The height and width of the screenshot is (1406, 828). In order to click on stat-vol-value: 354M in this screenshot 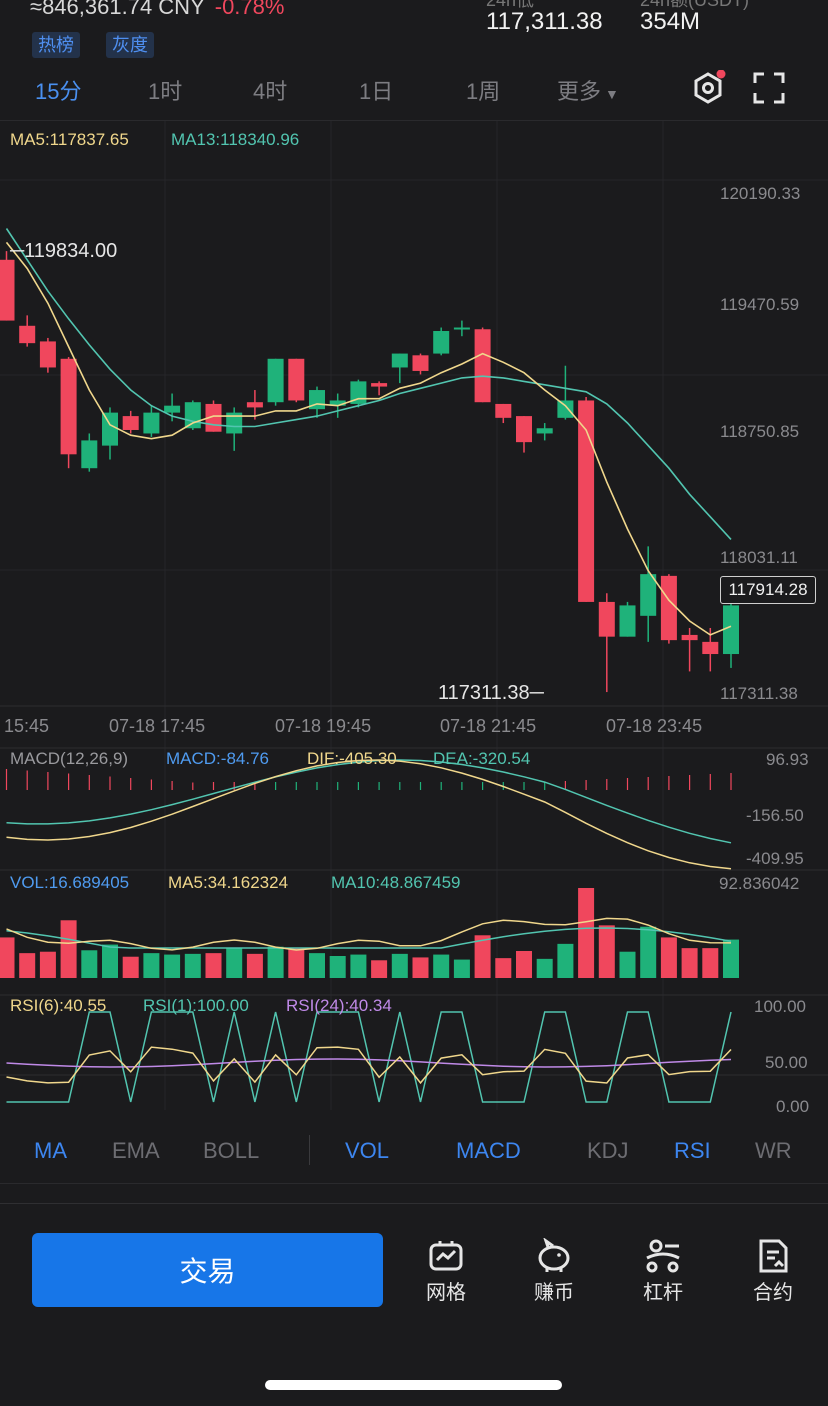, I will do `click(670, 21)`.